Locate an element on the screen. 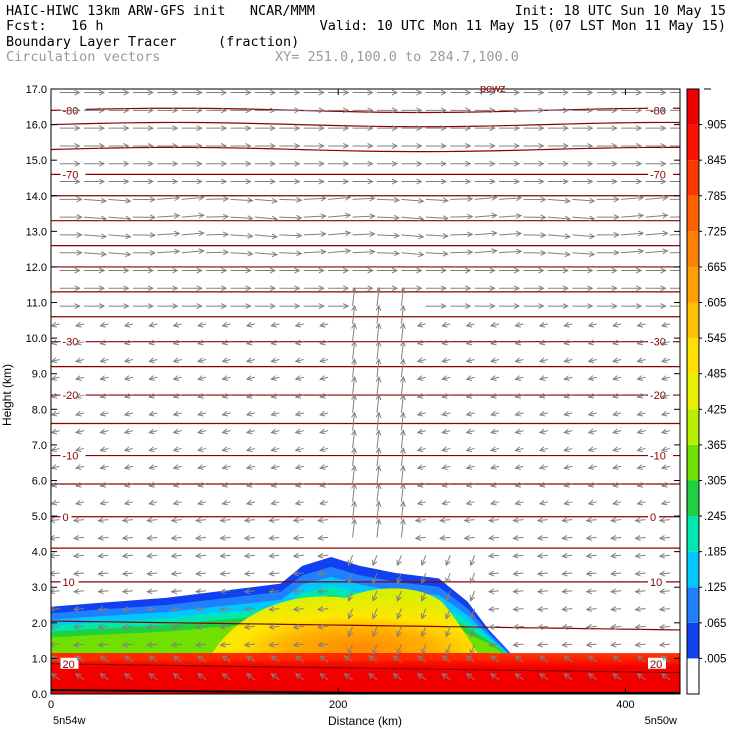 The width and height of the screenshot is (740, 740). temperature-contour-line is located at coordinates (365, 625).